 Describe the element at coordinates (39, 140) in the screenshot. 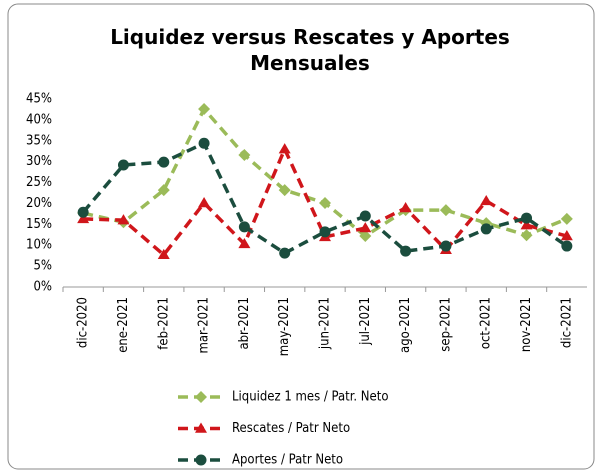

I see `y-tick-label: 35%` at that location.